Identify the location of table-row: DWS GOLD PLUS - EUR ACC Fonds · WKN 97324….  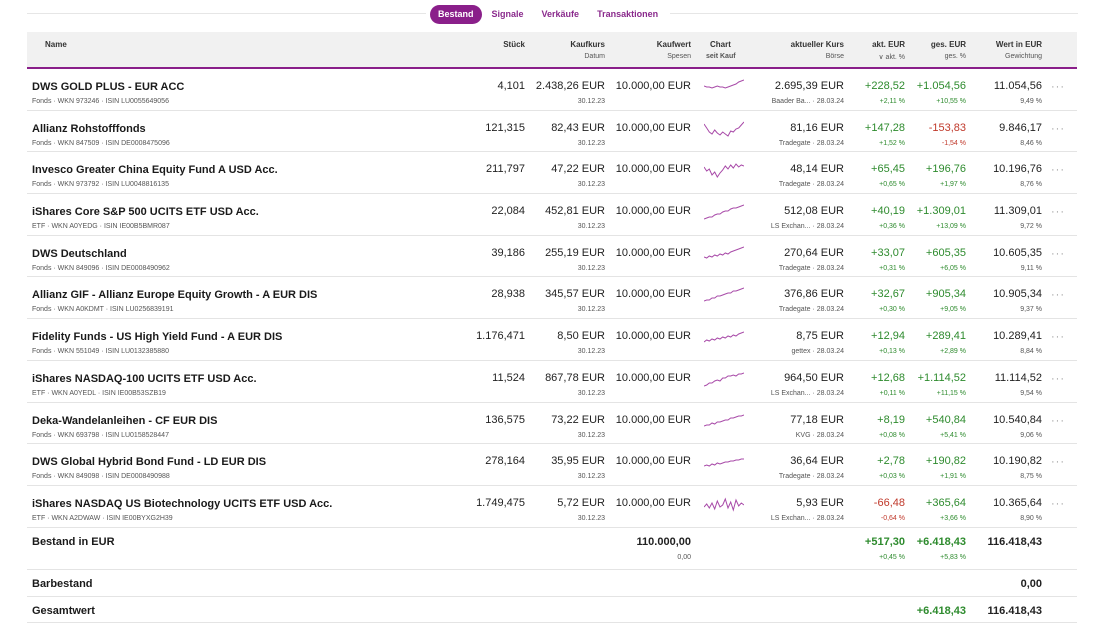
(552, 90).